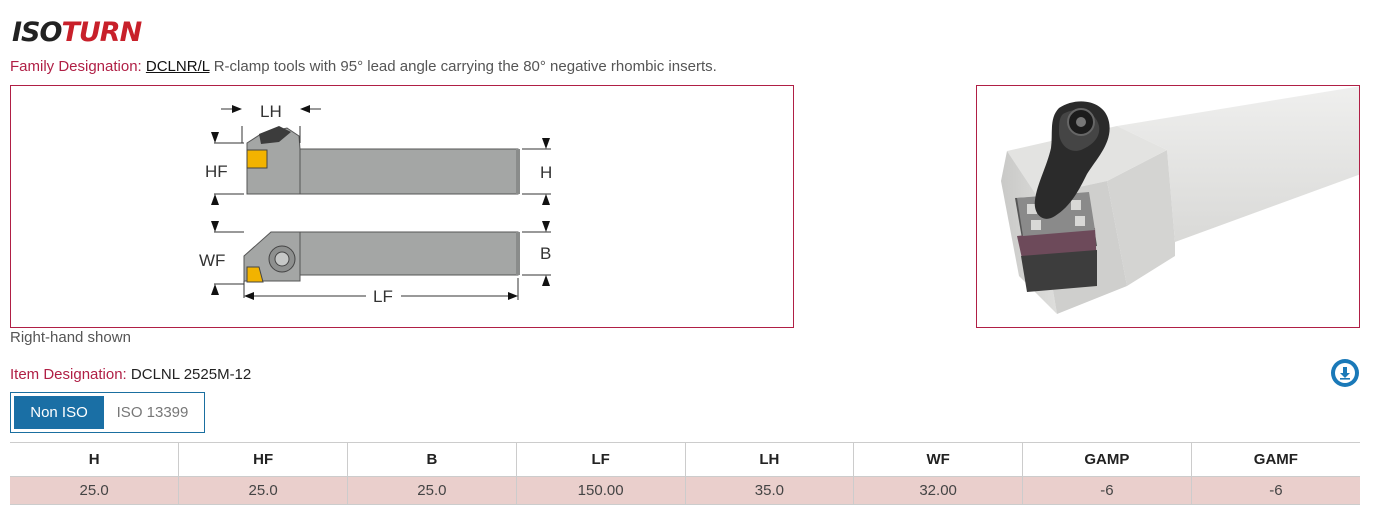 The width and height of the screenshot is (1373, 514). I want to click on cell-lf: 150.00, so click(600, 490).